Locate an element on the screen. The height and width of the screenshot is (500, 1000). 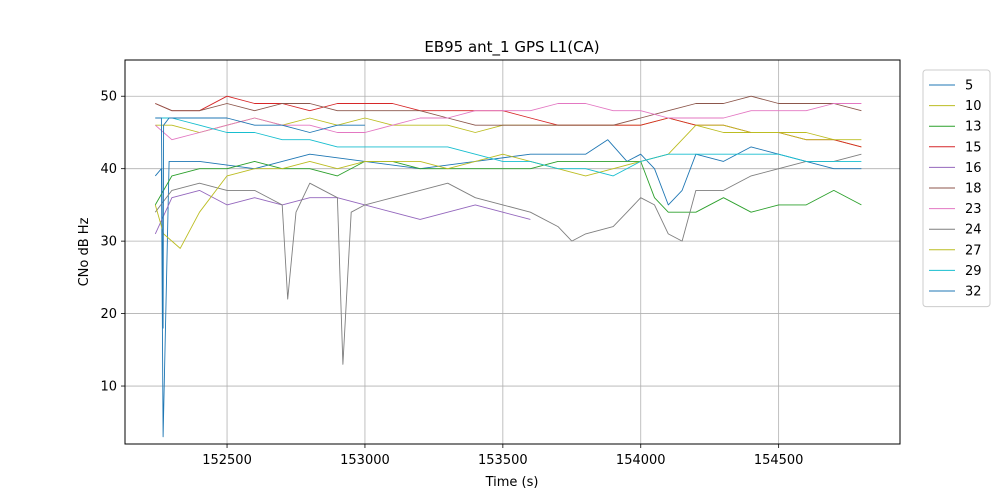
legend-label-29: 29 is located at coordinates (973, 271).